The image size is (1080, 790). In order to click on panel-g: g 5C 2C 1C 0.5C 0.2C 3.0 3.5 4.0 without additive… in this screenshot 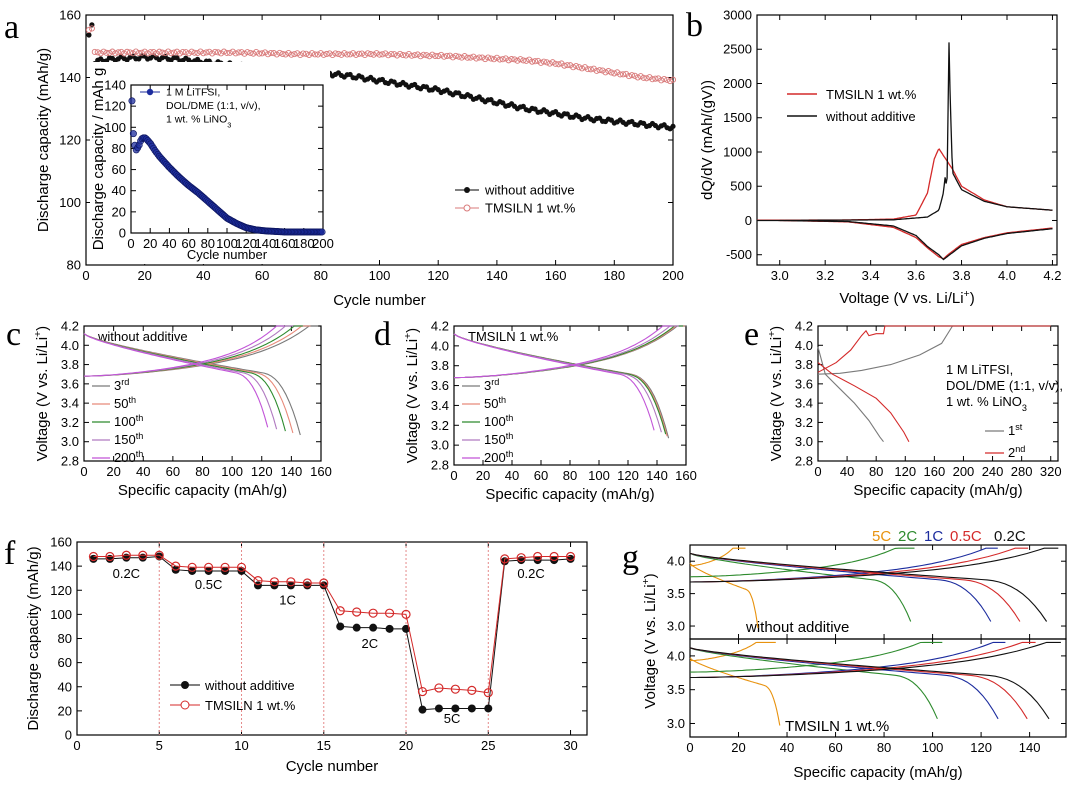, I will do `click(844, 654)`.